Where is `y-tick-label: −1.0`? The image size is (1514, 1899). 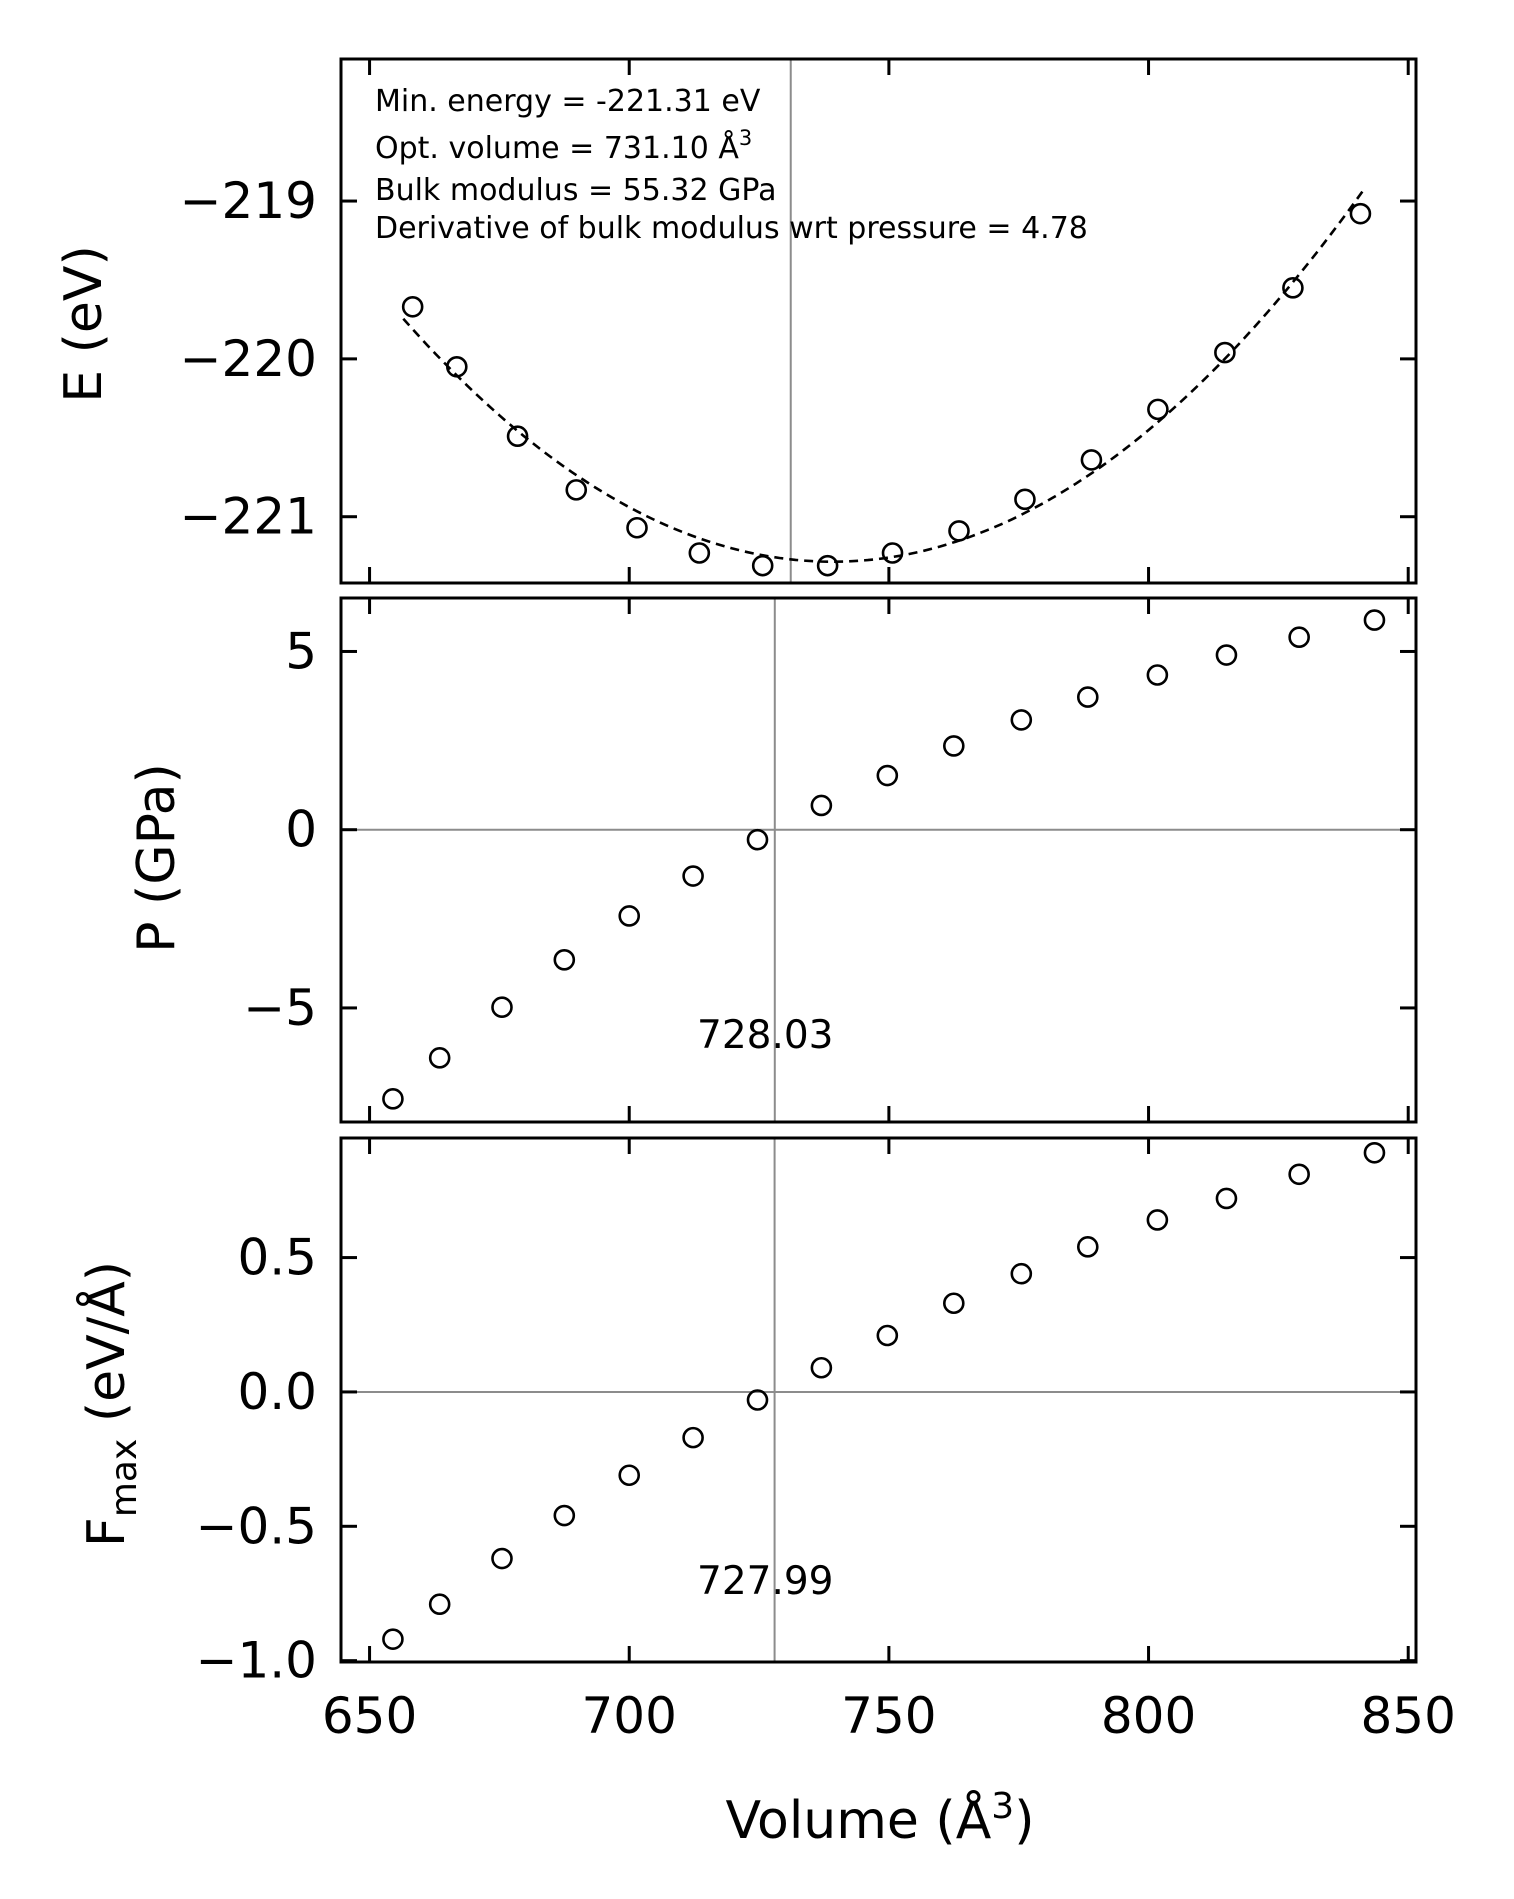 y-tick-label: −1.0 is located at coordinates (256, 1661).